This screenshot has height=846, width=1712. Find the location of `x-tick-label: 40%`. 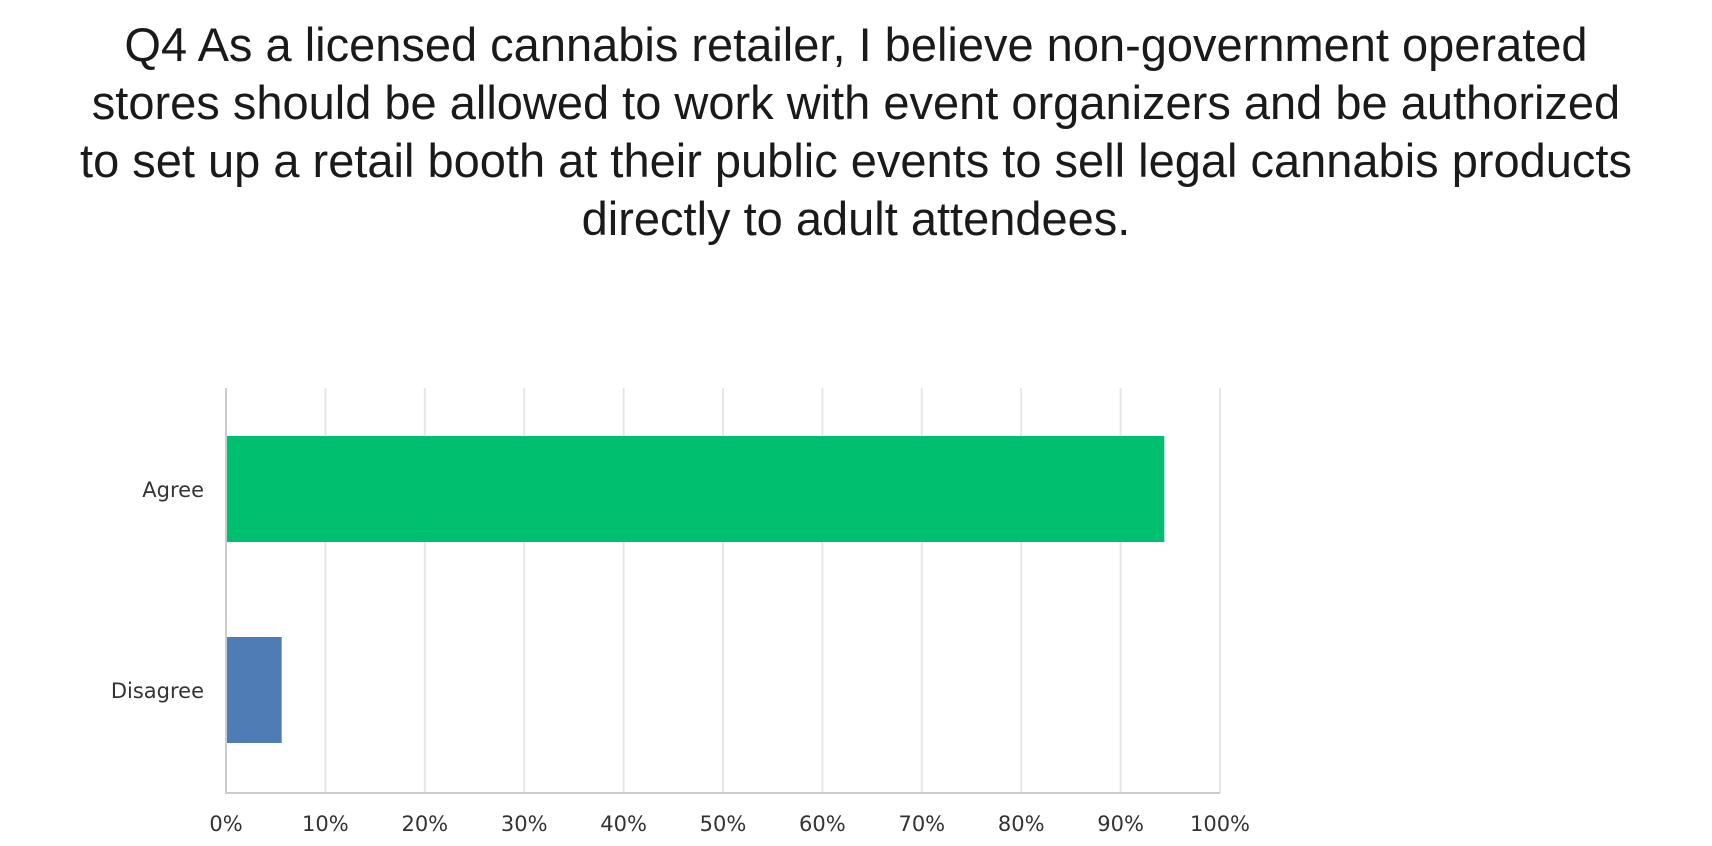

x-tick-label: 40% is located at coordinates (623, 824).